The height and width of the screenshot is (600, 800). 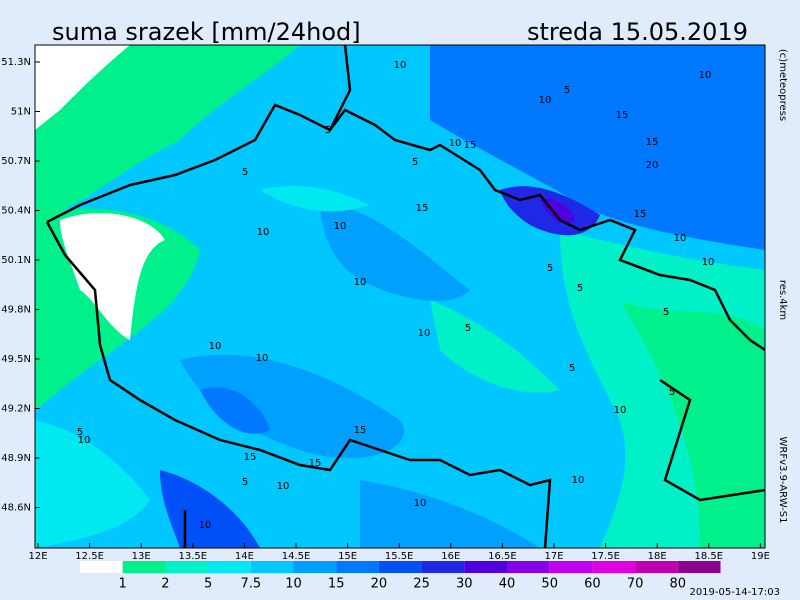 What do you see at coordinates (605, 556) in the screenshot?
I see `lon-label: 17.5E` at bounding box center [605, 556].